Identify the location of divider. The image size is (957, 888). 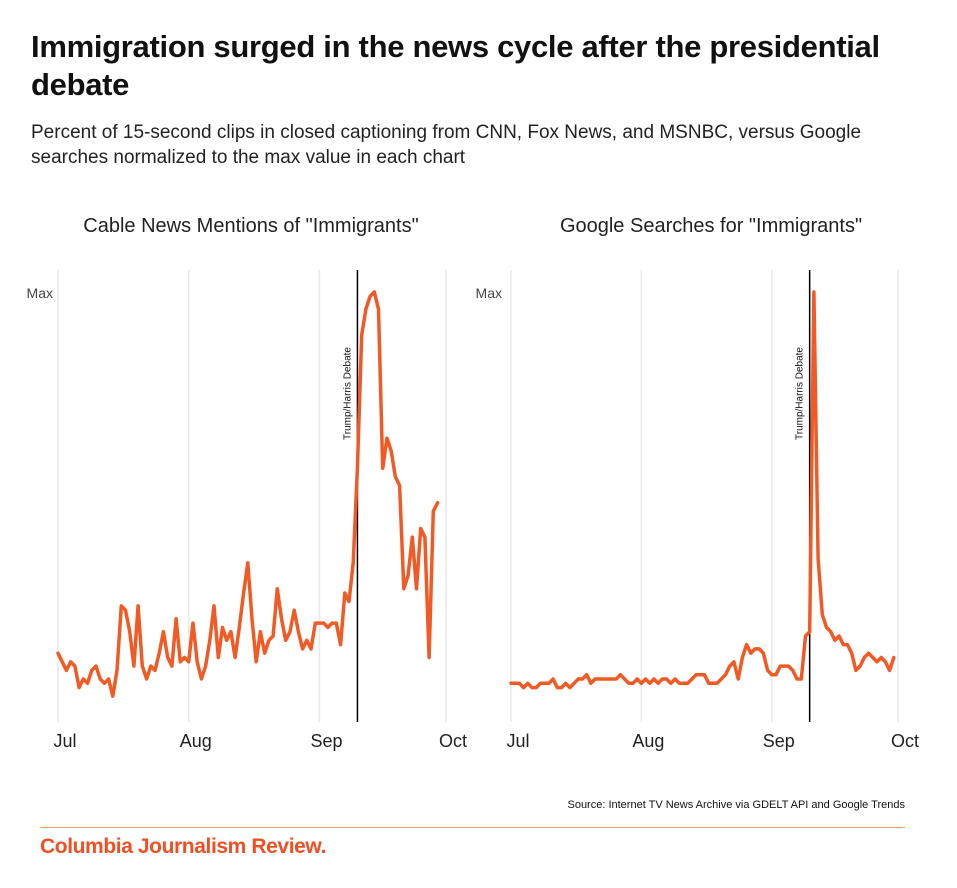
(472, 827).